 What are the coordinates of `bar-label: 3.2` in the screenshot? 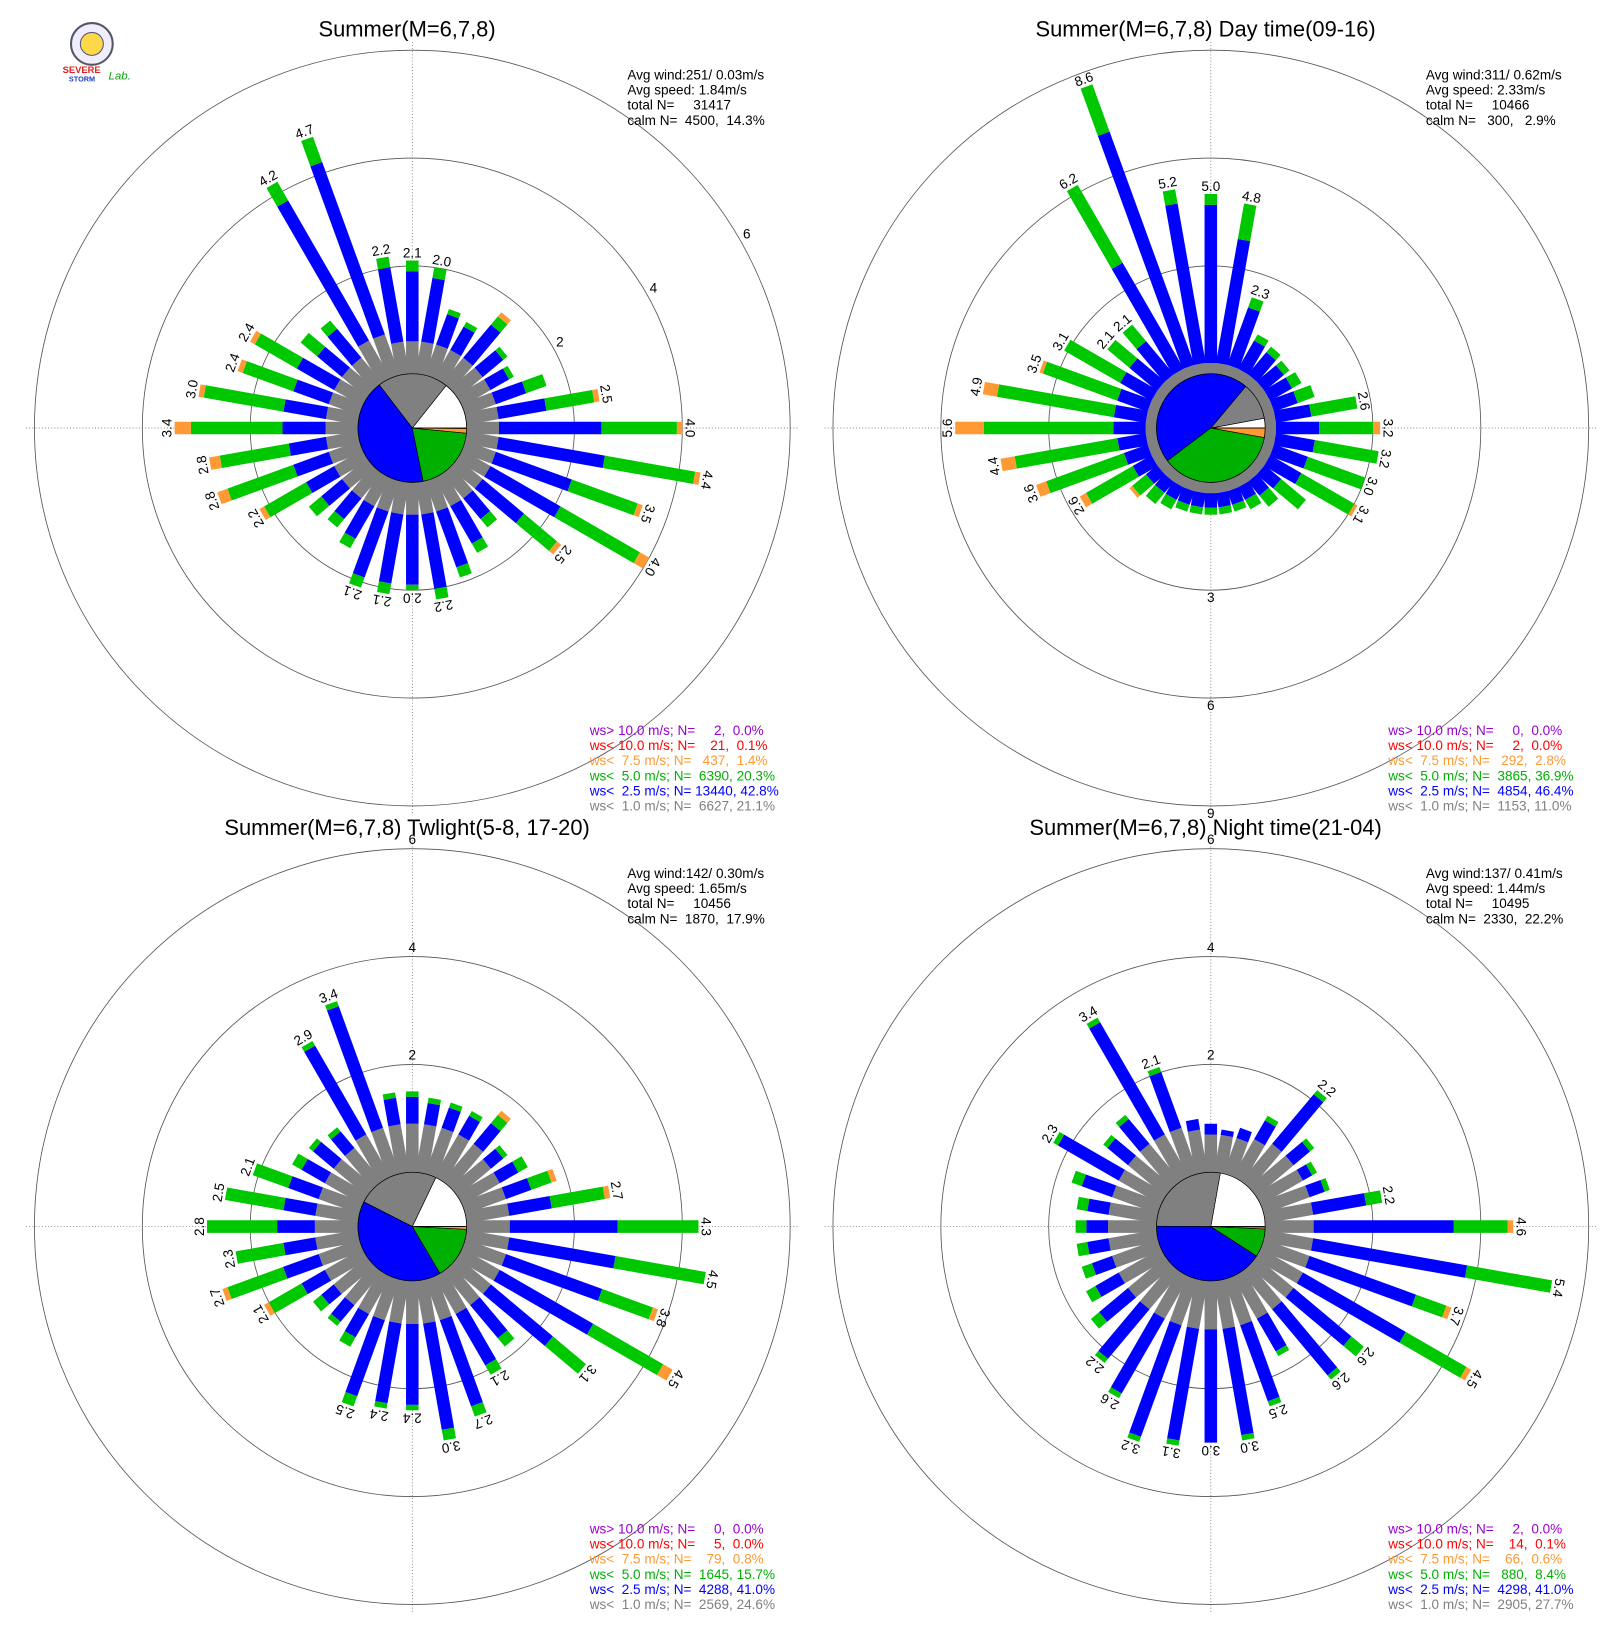 It's located at (1385, 458).